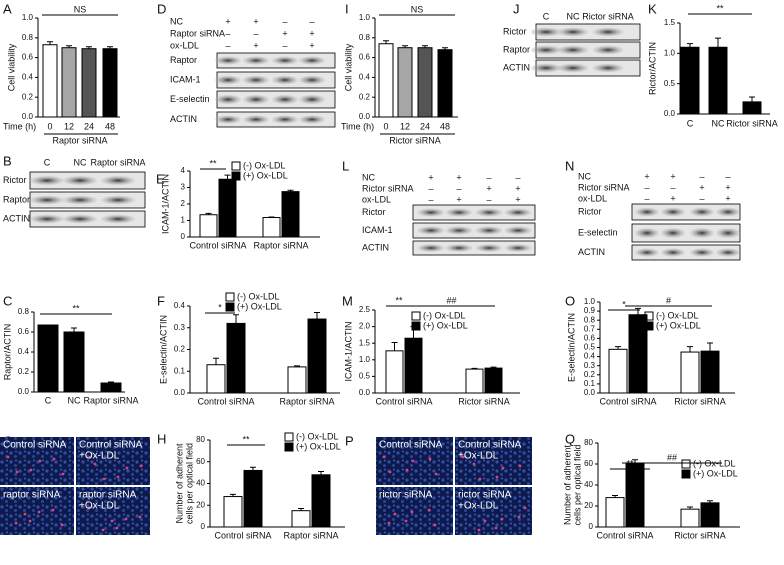 The width and height of the screenshot is (784, 565). I want to click on y-tick-label: 1.5, so click(670, 22).